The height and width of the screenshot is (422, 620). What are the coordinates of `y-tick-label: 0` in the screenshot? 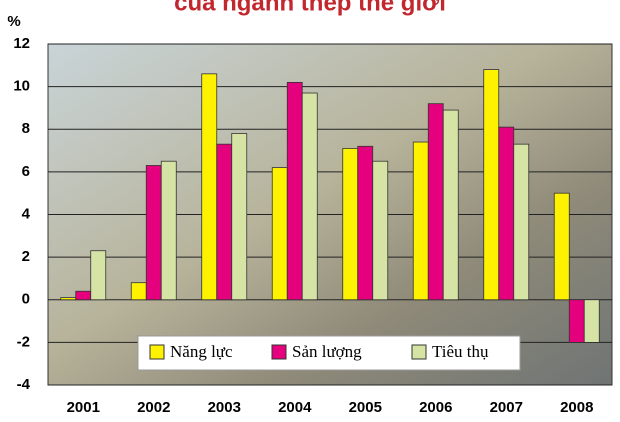 It's located at (26, 299).